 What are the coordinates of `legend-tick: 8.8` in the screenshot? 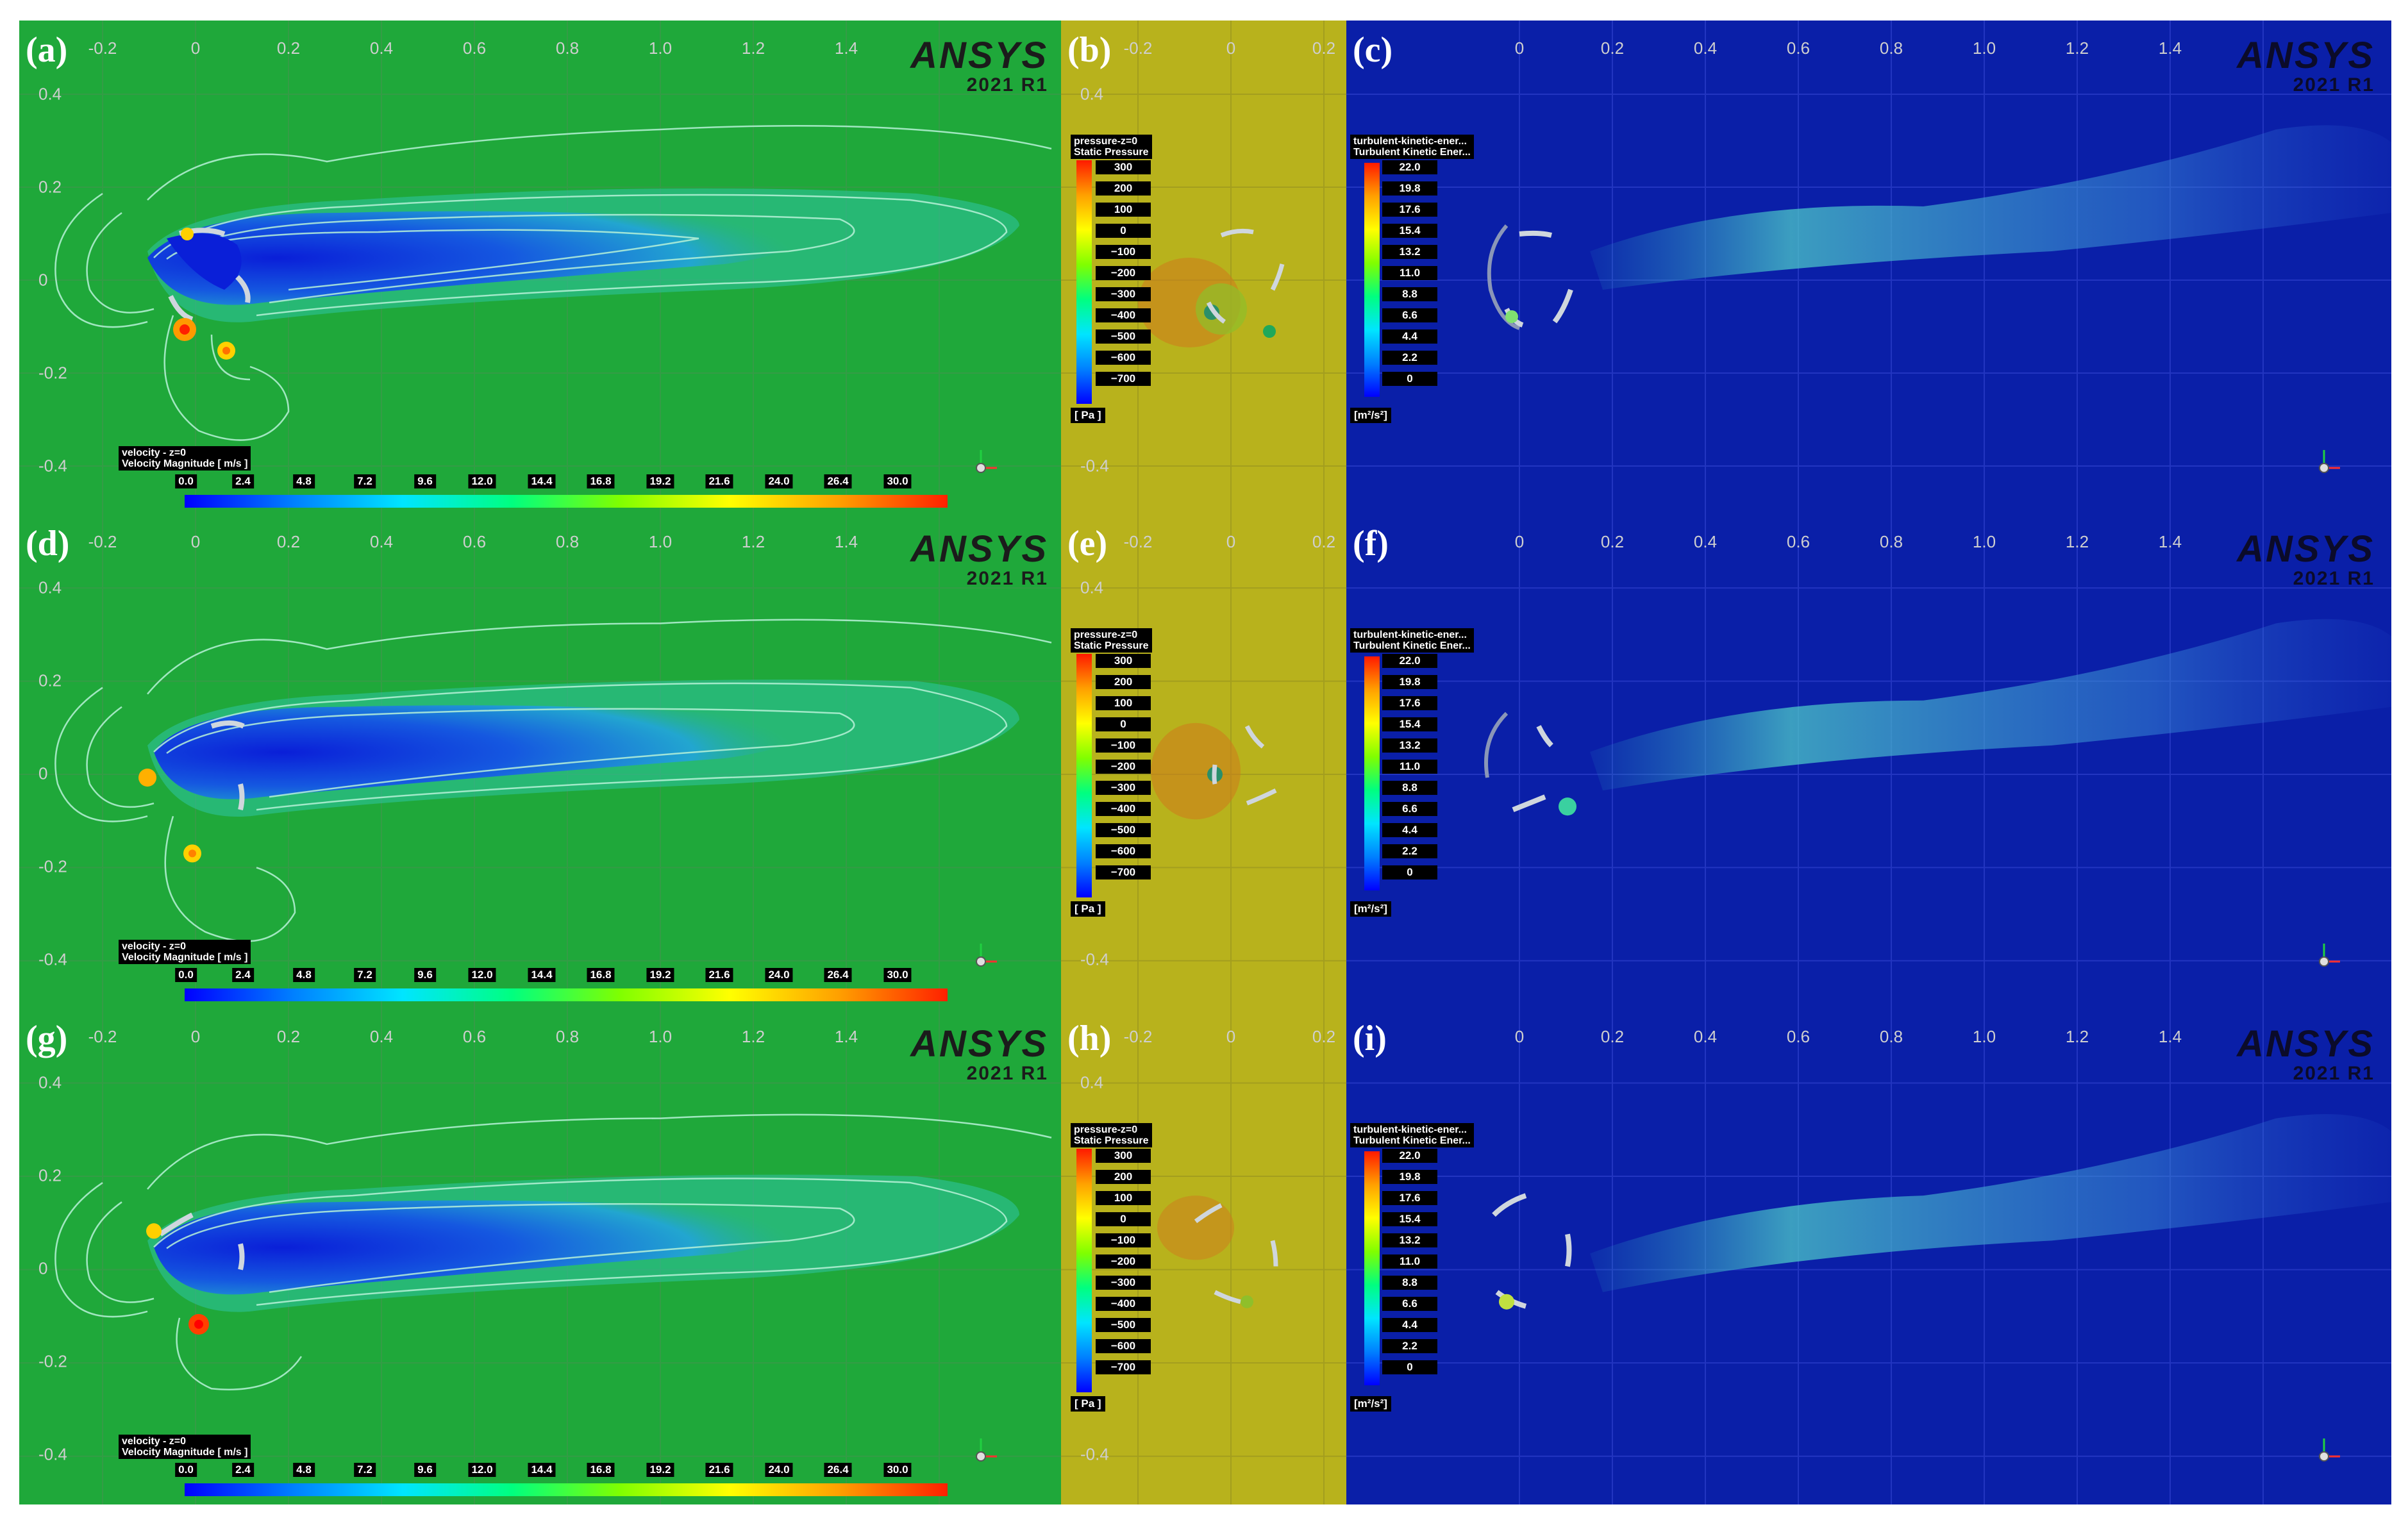 It's located at (1409, 294).